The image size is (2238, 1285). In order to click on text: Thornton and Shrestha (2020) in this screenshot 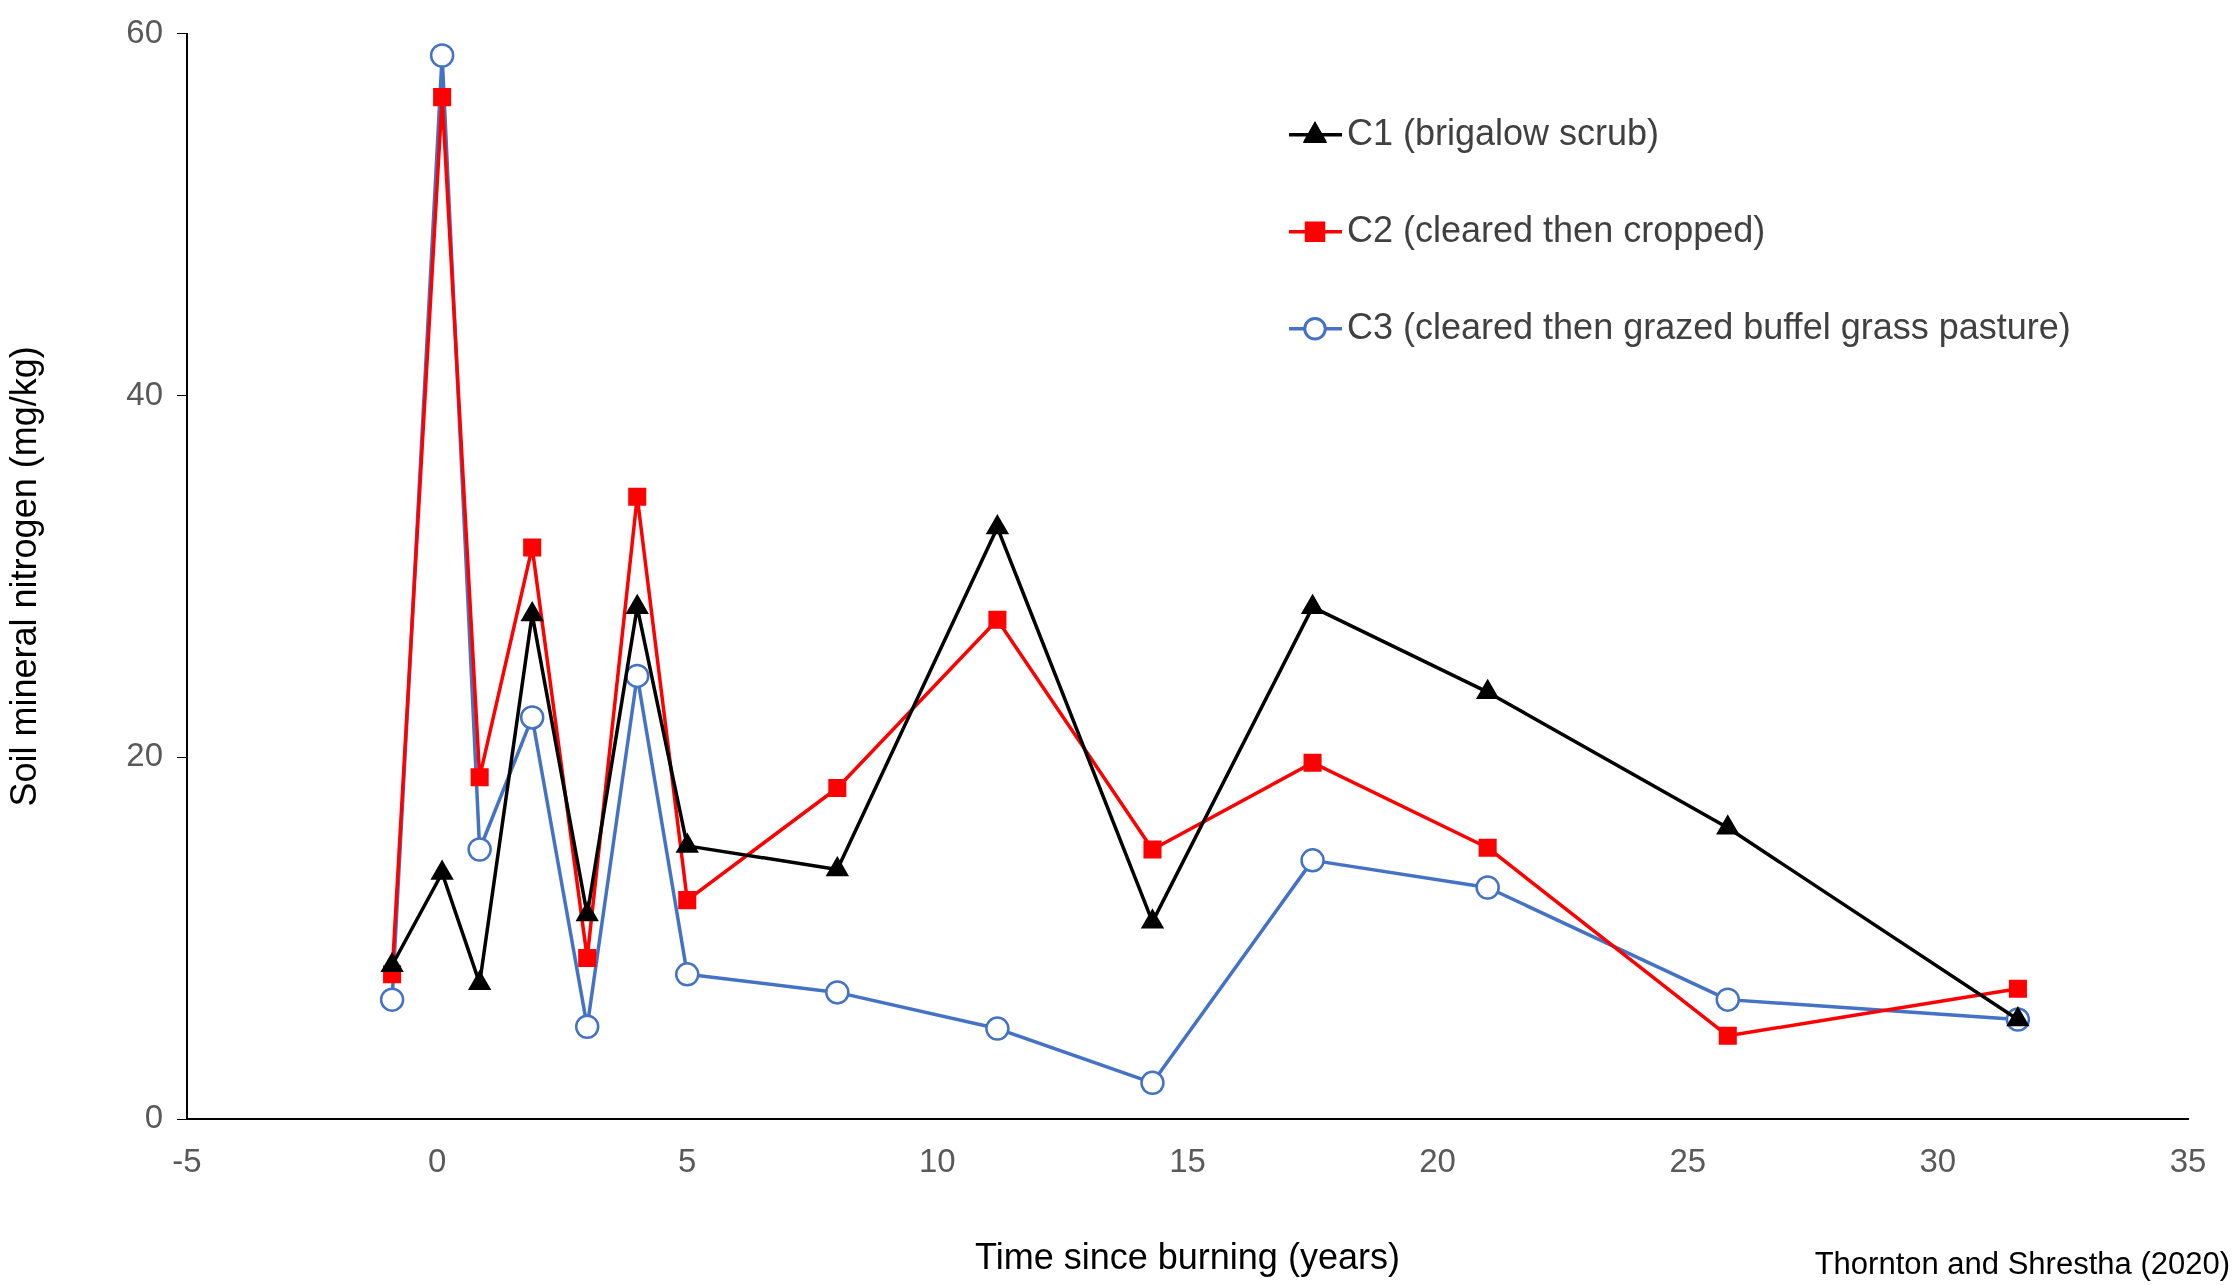, I will do `click(2022, 1264)`.